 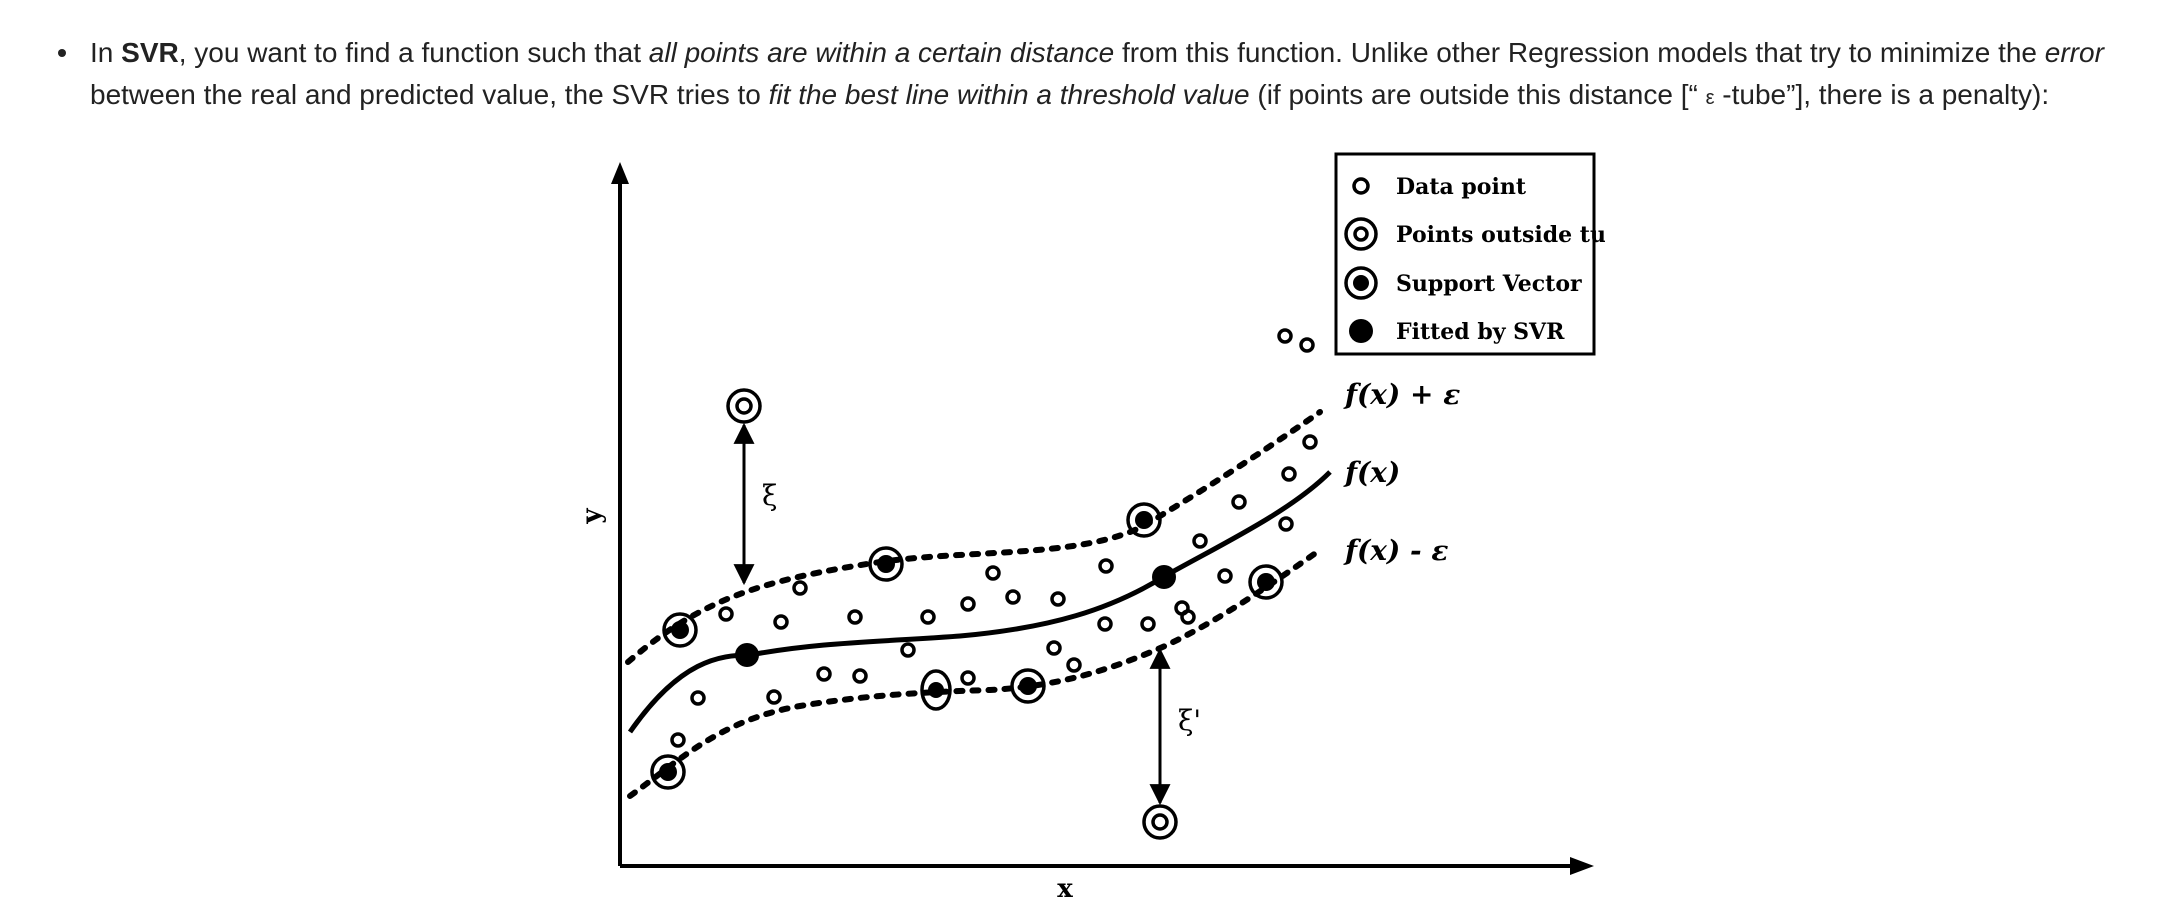 I want to click on legend-fitted-icon, so click(x=1361, y=331).